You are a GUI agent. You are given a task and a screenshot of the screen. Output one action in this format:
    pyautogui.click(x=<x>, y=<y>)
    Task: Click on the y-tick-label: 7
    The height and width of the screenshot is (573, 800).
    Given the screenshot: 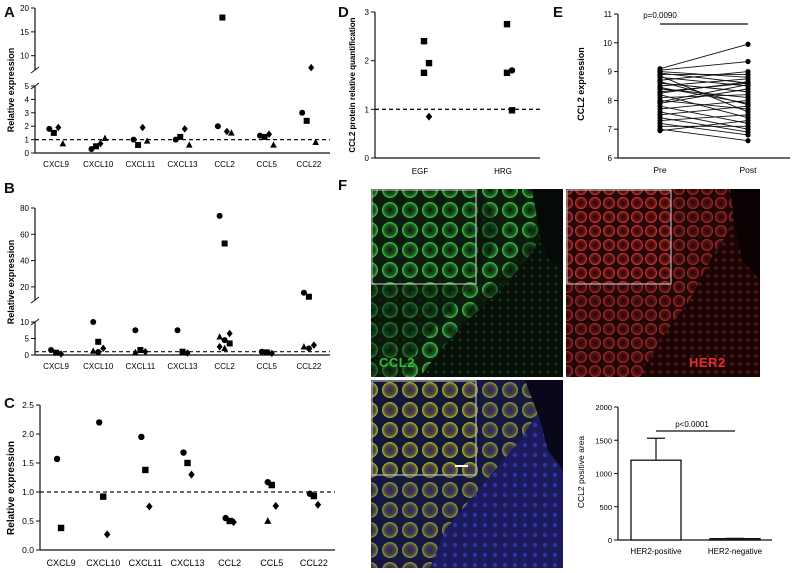 What is the action you would take?
    pyautogui.click(x=610, y=129)
    